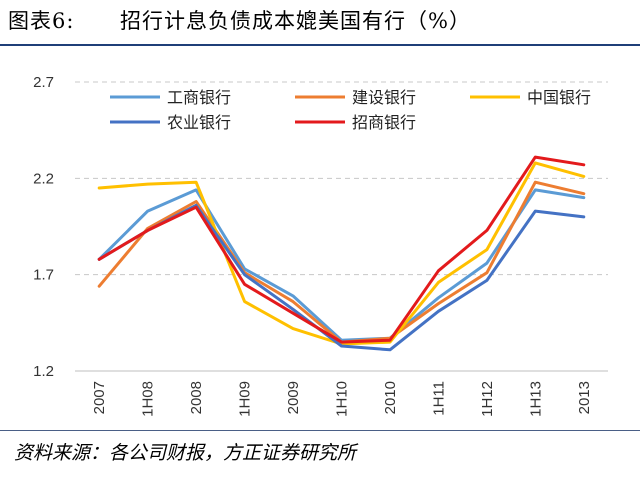 This screenshot has width=640, height=481. I want to click on y-axis-ticks: 1.2 1.7 2.2 2.7, so click(43, 227).